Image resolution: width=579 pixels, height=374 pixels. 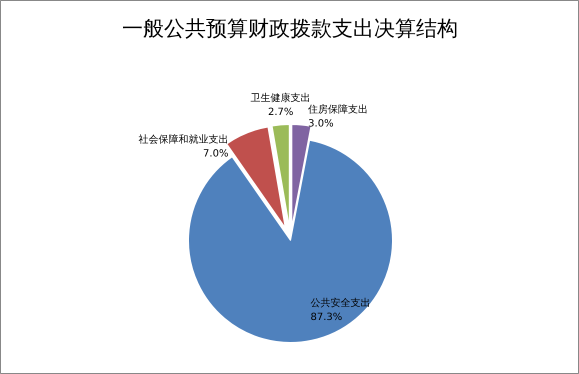 I want to click on chart-title: 一般公共预算财政拨款支出决算结构, so click(x=290, y=28).